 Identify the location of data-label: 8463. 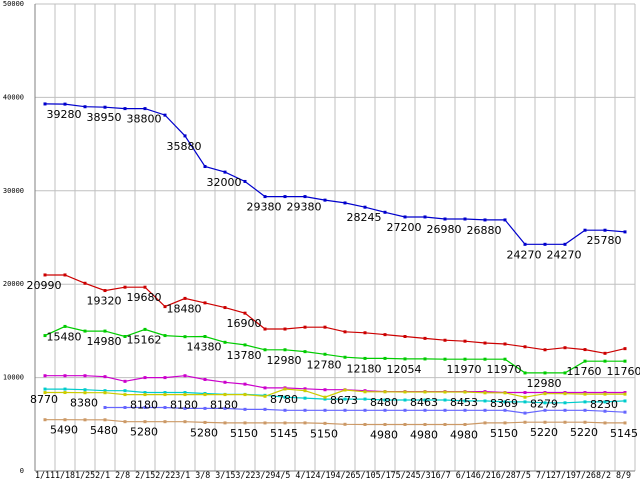
(424, 402).